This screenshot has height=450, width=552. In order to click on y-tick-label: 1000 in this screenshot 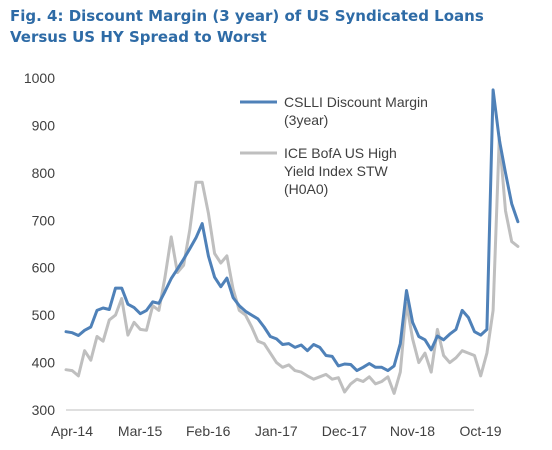, I will do `click(39, 78)`.